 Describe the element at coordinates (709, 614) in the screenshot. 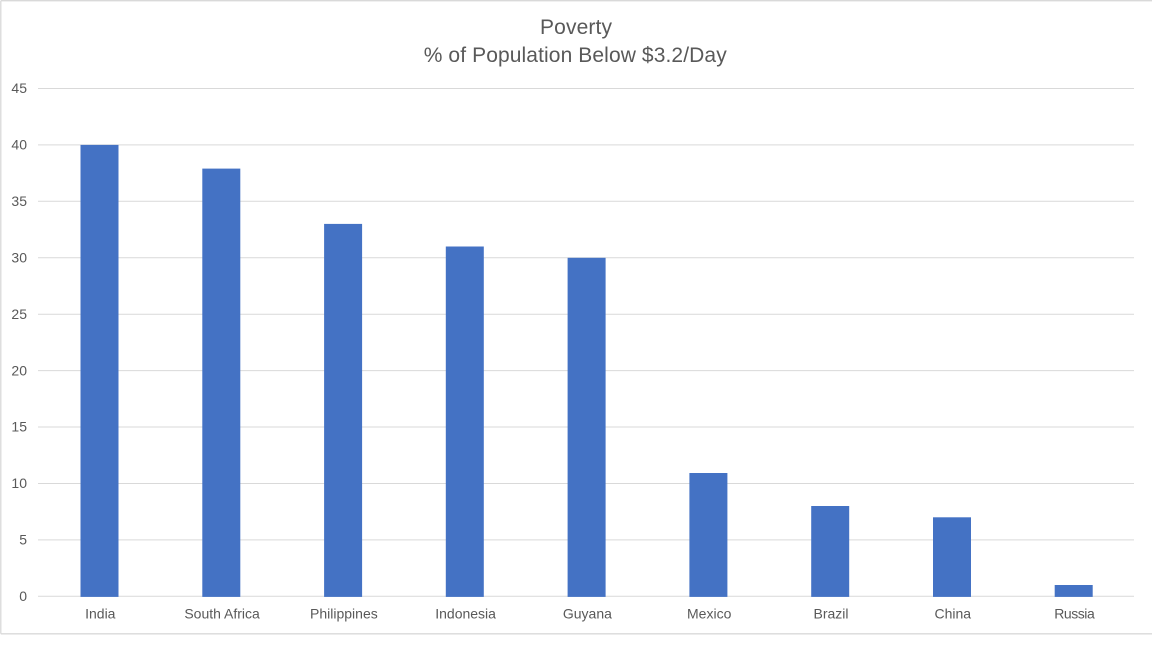

I see `svg-text: Mexico` at that location.